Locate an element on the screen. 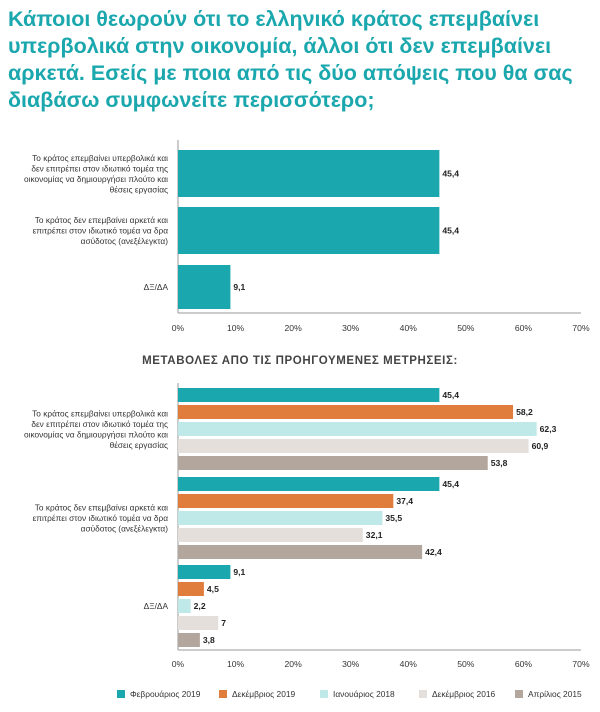 The width and height of the screenshot is (600, 712). chart1-tick-label: 0% is located at coordinates (178, 328).